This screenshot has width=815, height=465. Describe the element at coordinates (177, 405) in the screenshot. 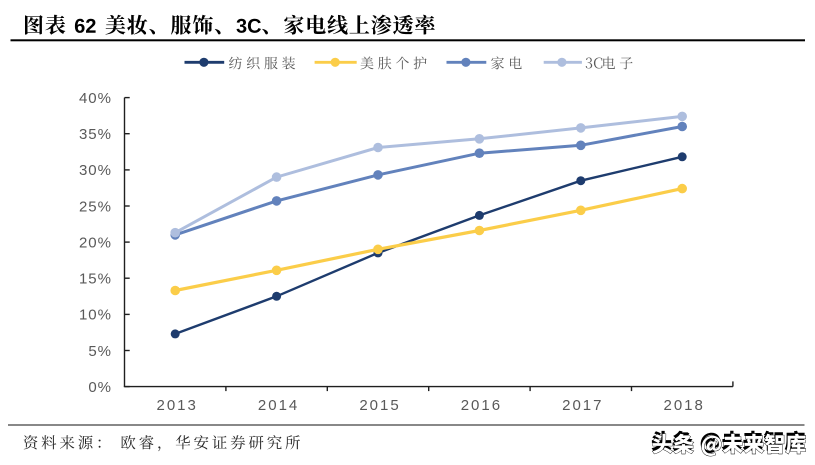

I see `svg-text: 2013` at that location.